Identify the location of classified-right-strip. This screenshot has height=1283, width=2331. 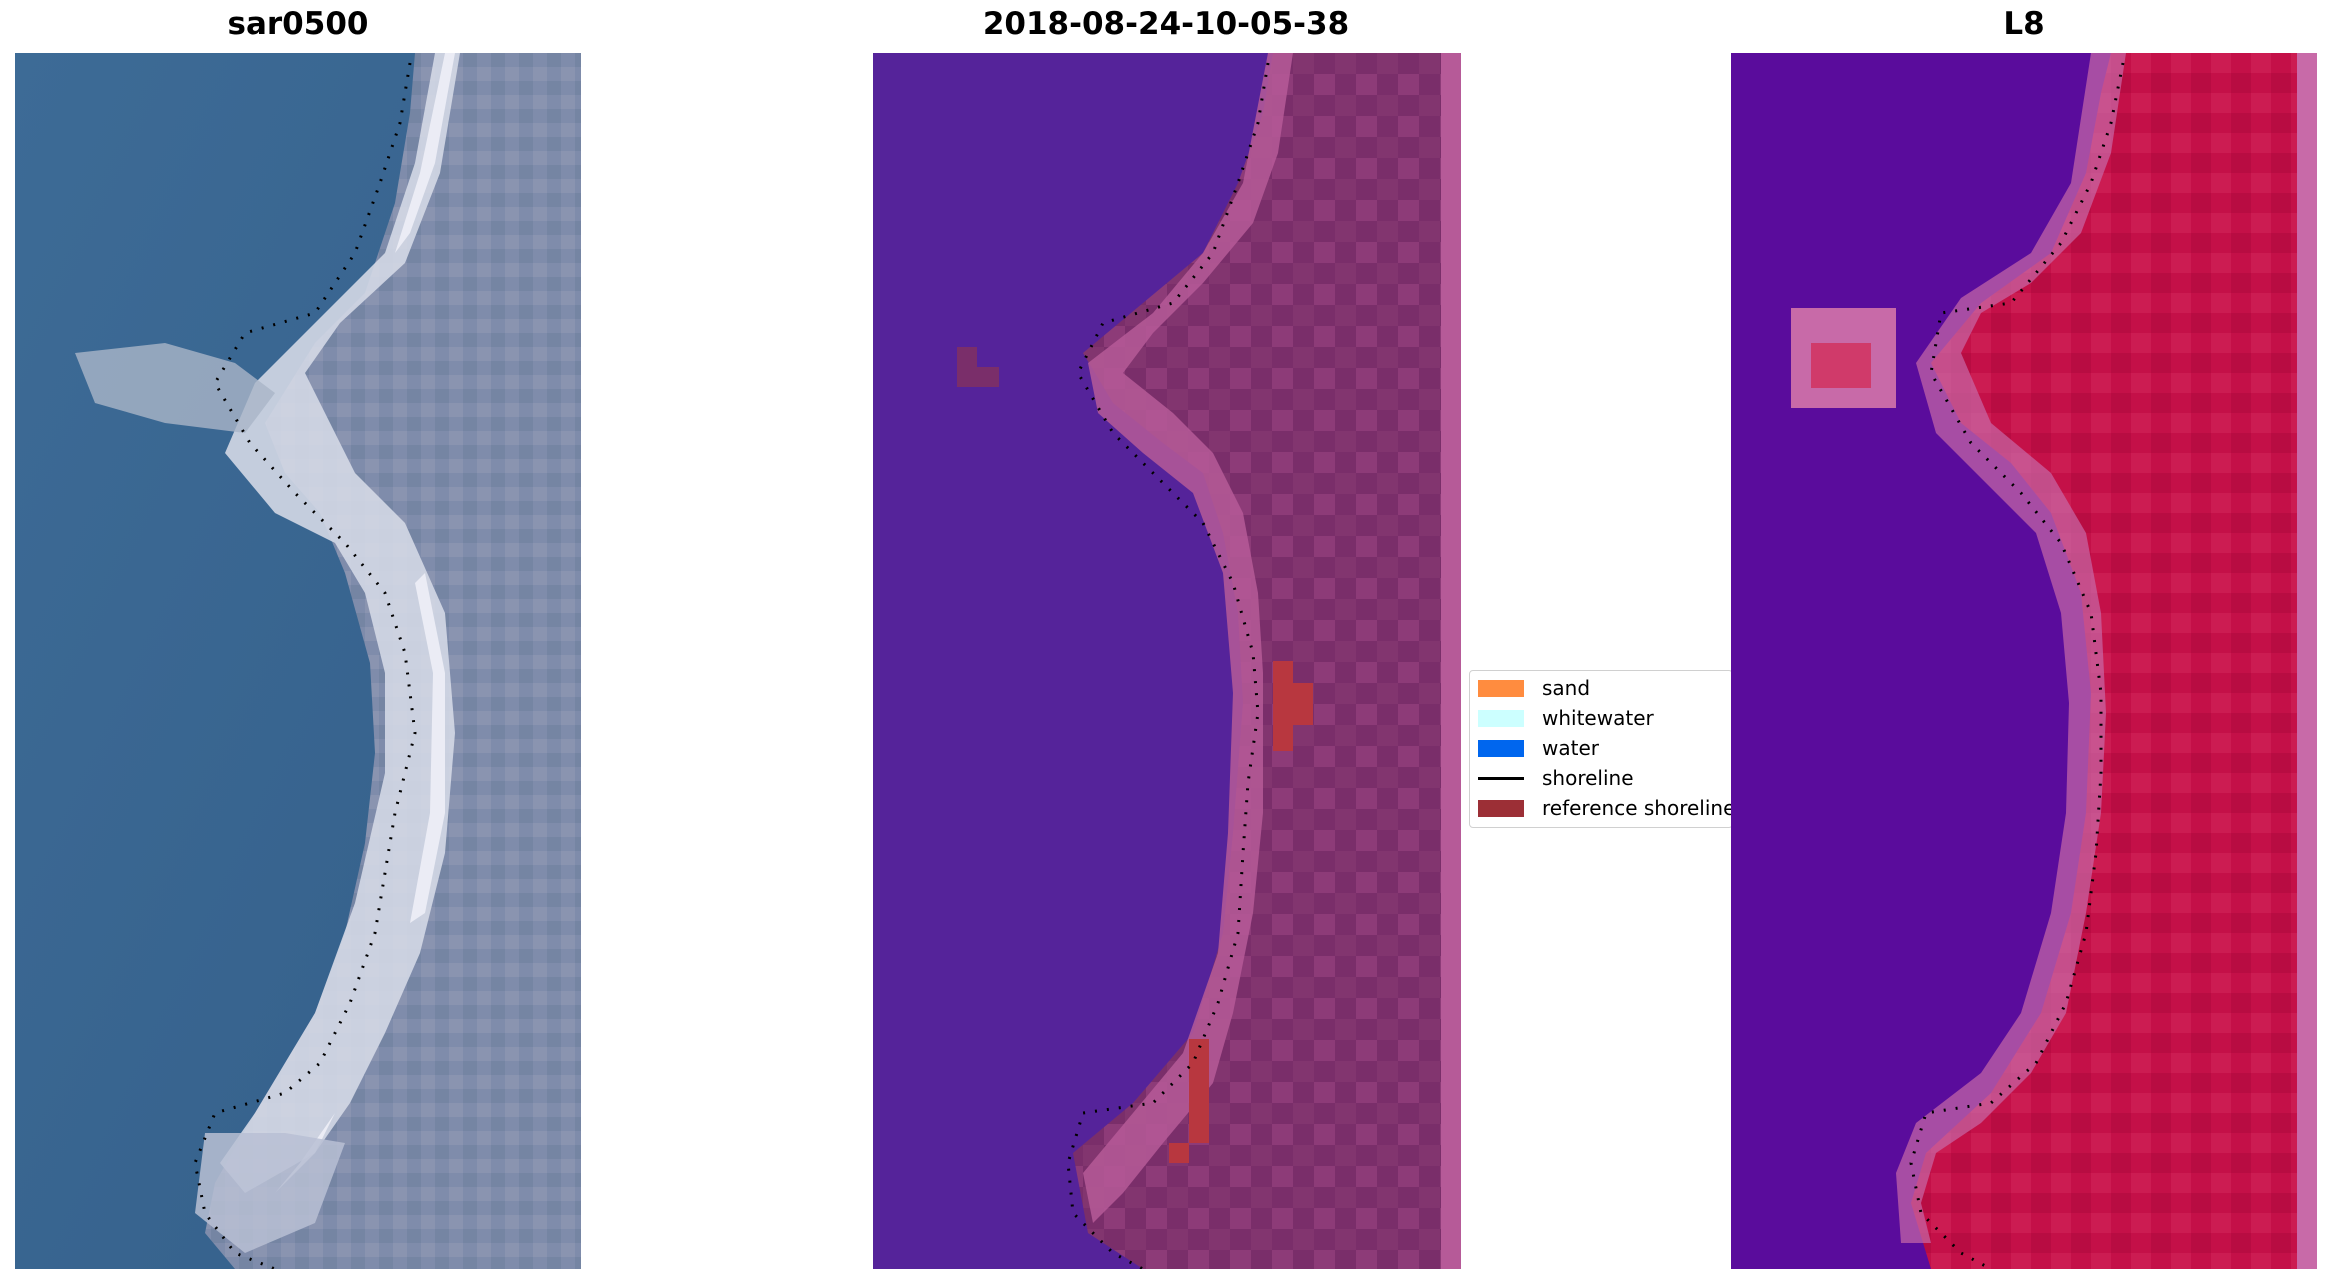
(1451, 661).